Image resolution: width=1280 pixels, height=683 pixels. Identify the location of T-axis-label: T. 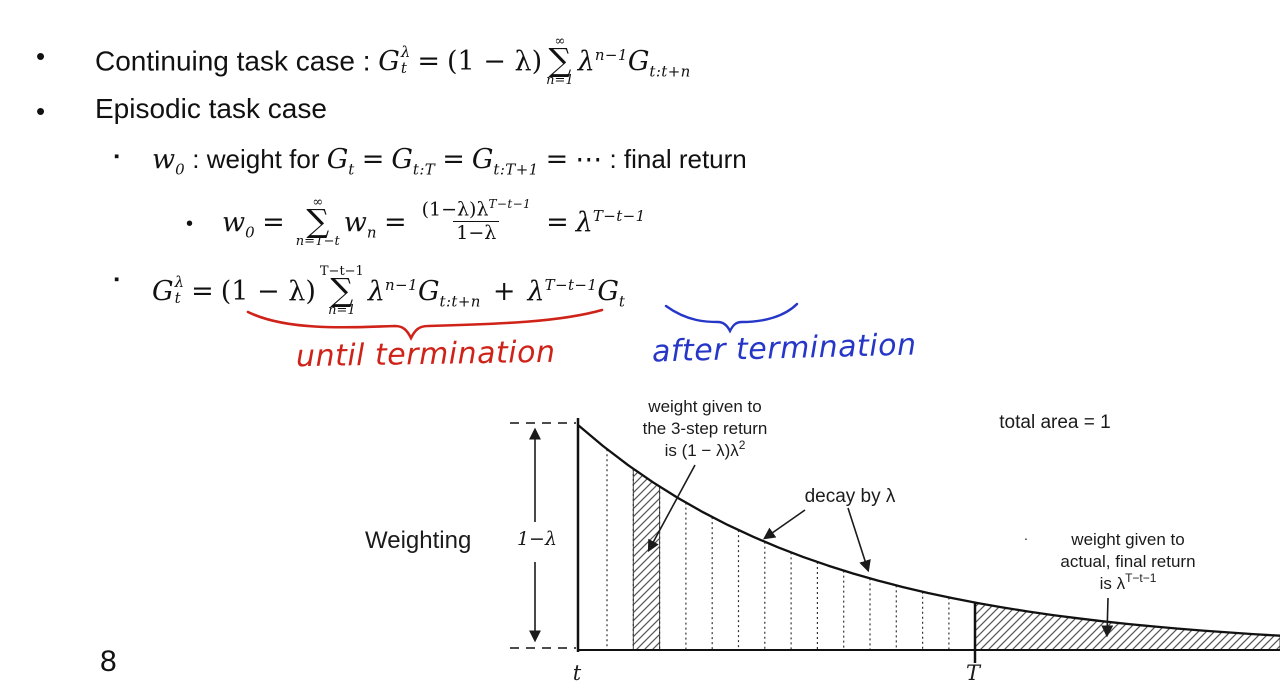
(974, 672).